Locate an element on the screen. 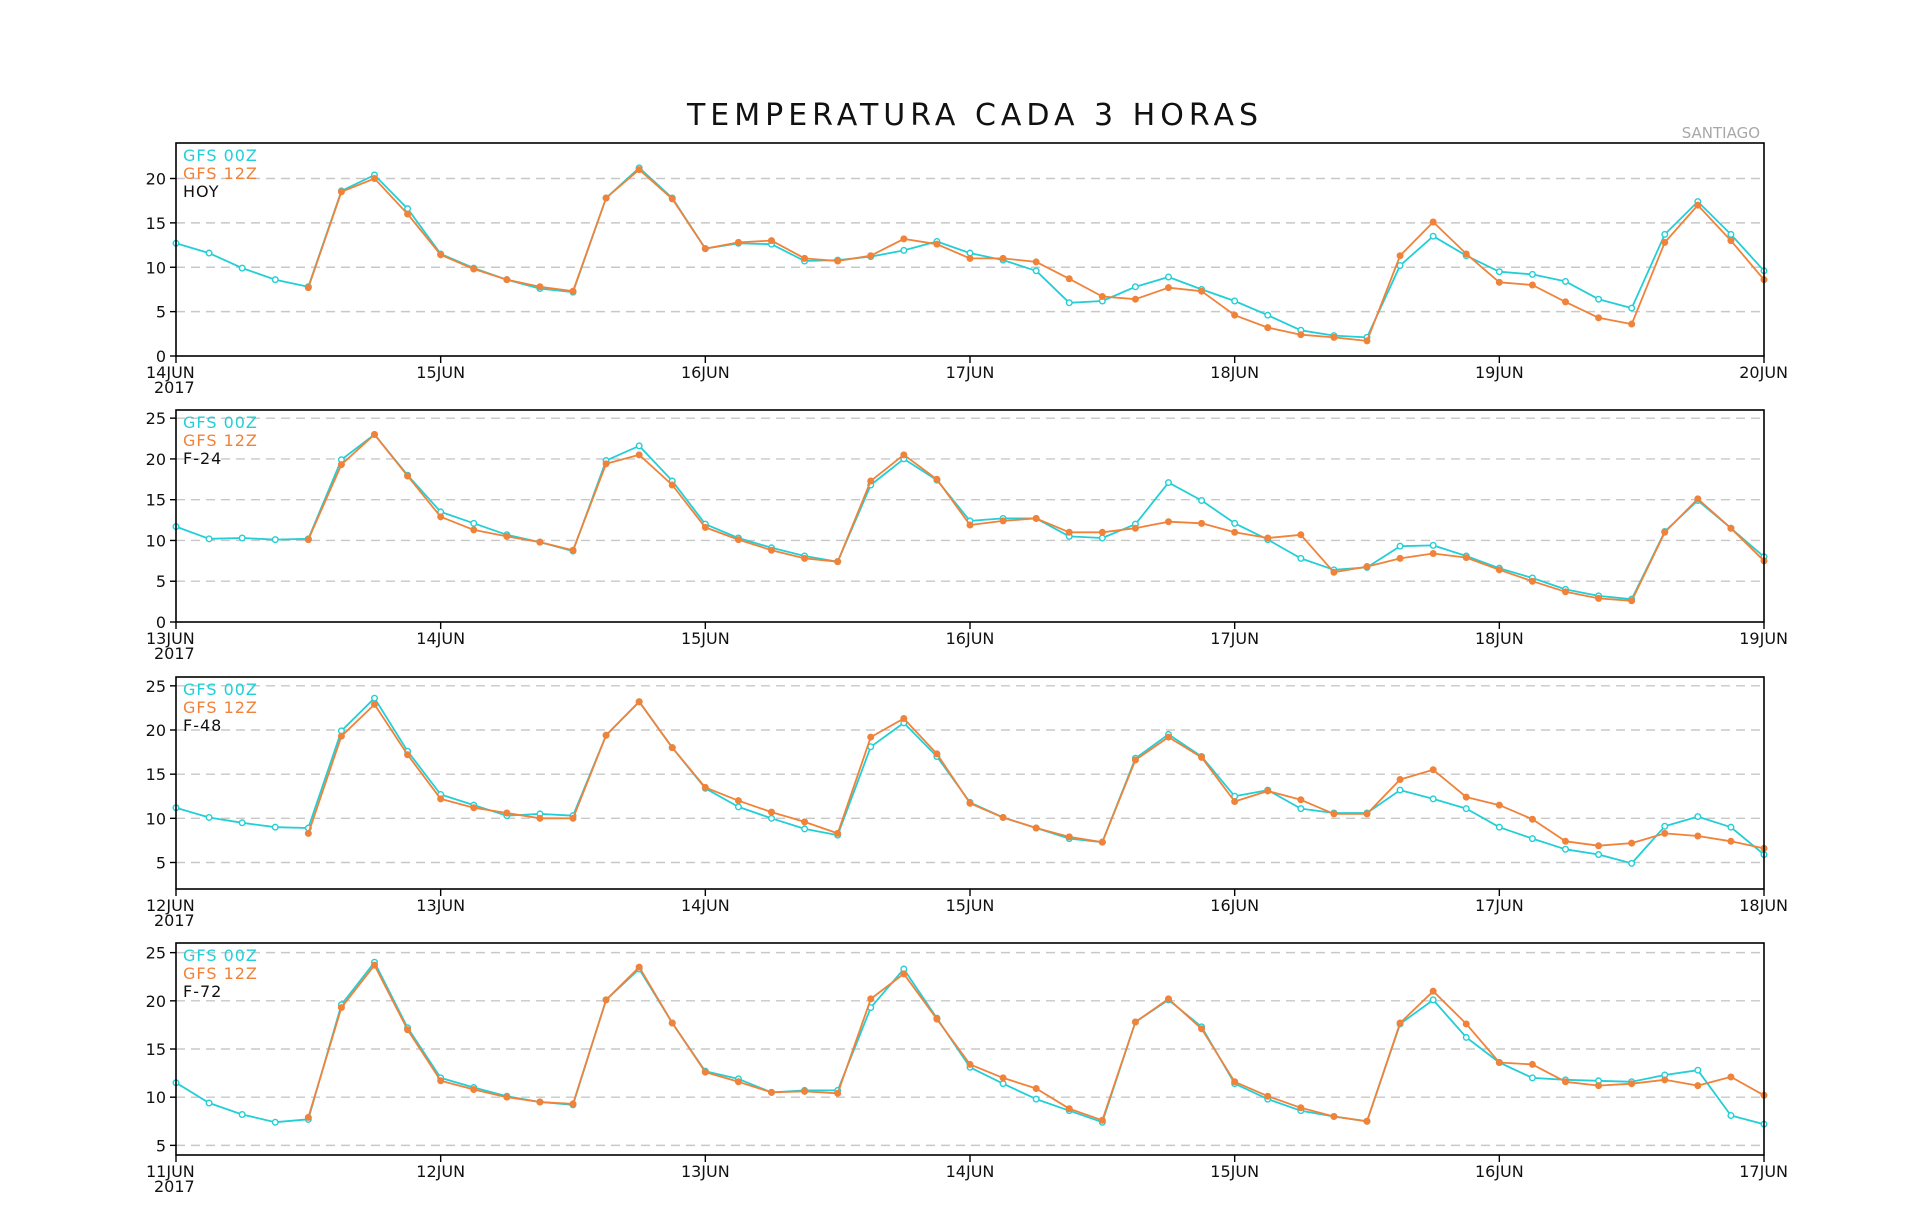 This screenshot has height=1205, width=1920. y-tick-label: 25 is located at coordinates (156, 686).